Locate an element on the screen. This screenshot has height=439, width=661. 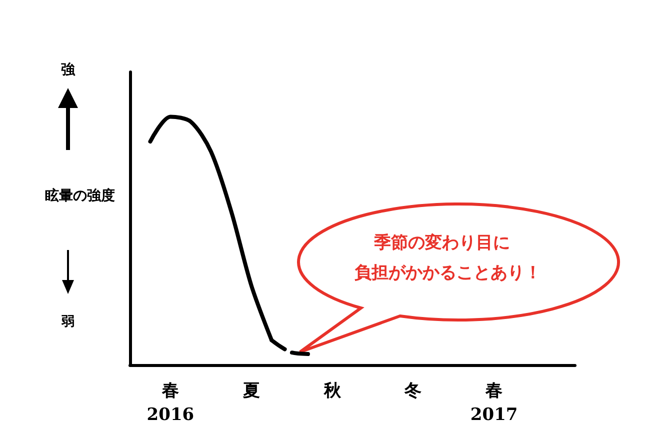
text: 弱 is located at coordinates (67, 322).